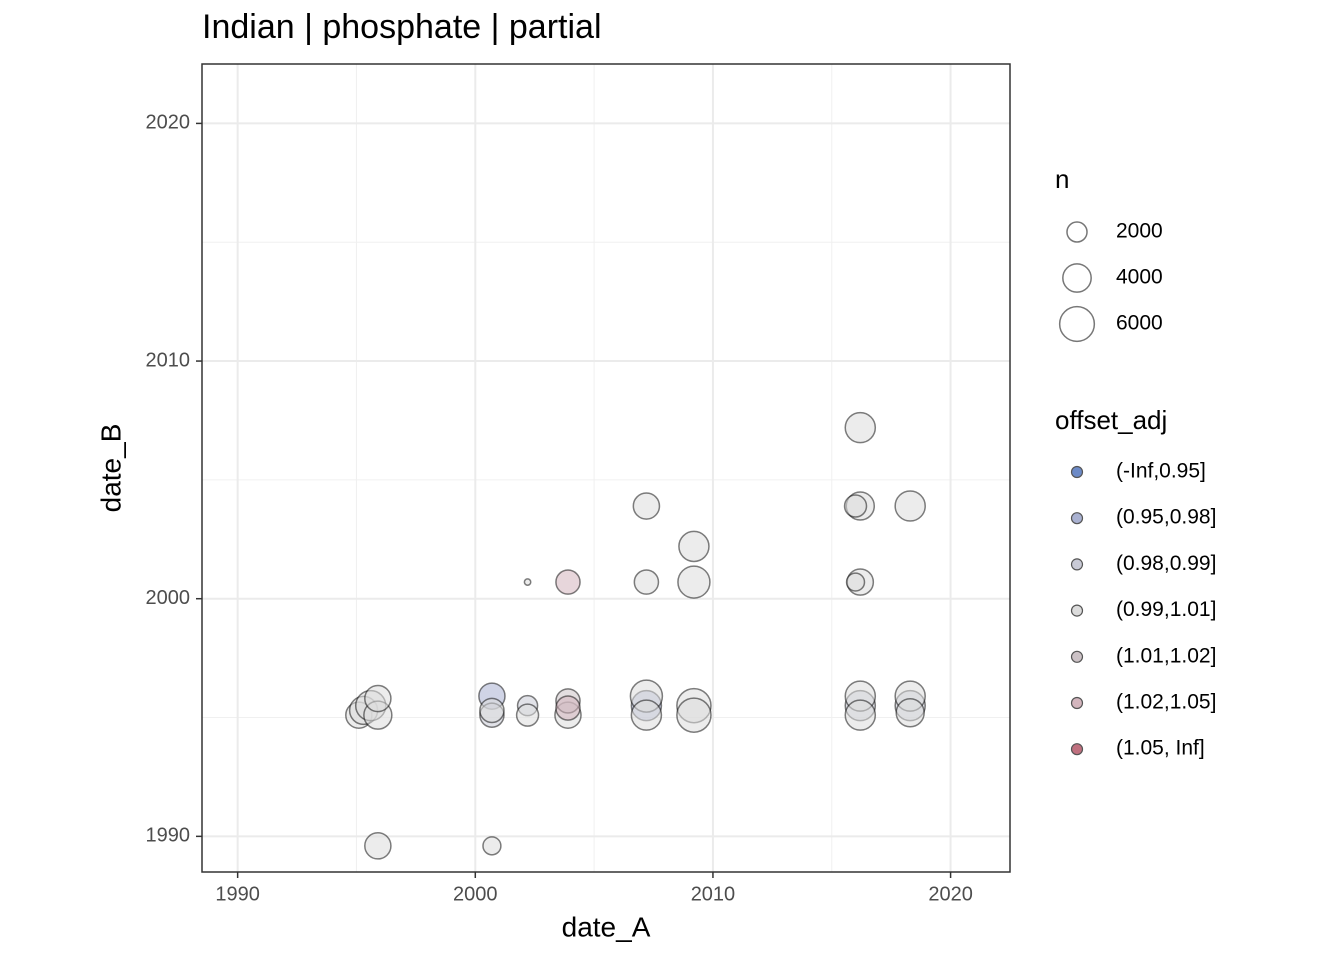 This screenshot has width=1344, height=965. Describe the element at coordinates (1062, 179) in the screenshot. I see `size-legend-title: n` at that location.